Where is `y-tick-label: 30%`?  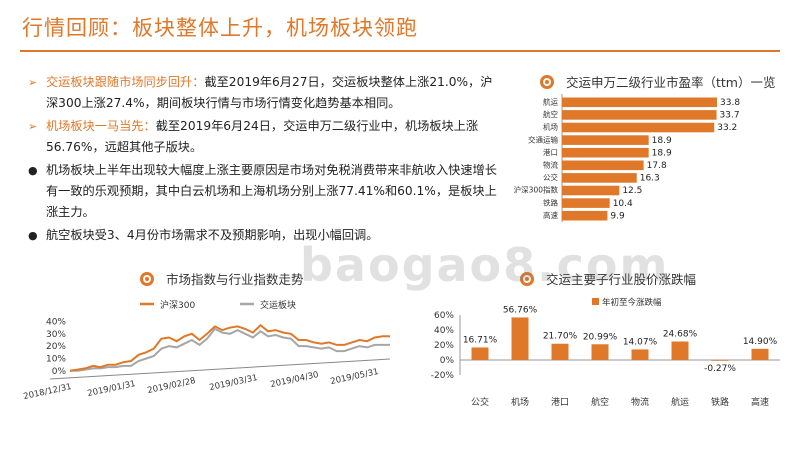 y-tick-label: 30% is located at coordinates (56, 335).